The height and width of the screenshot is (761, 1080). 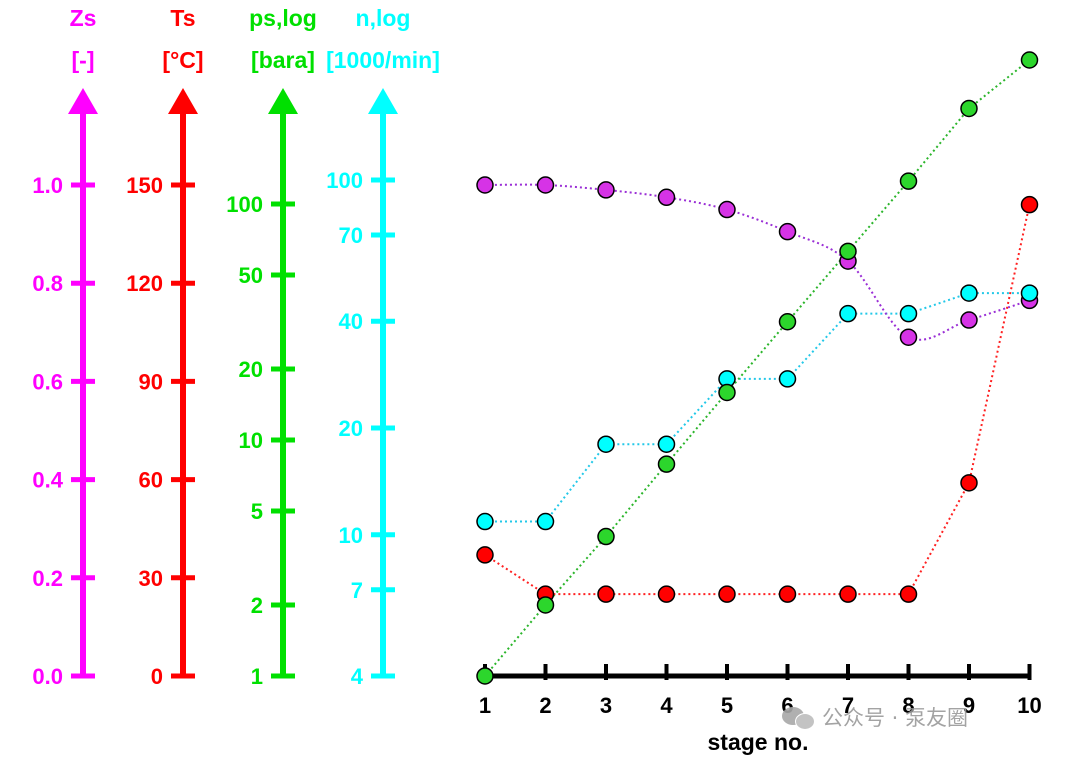 I want to click on axis-unit-zs: [-], so click(x=83, y=60).